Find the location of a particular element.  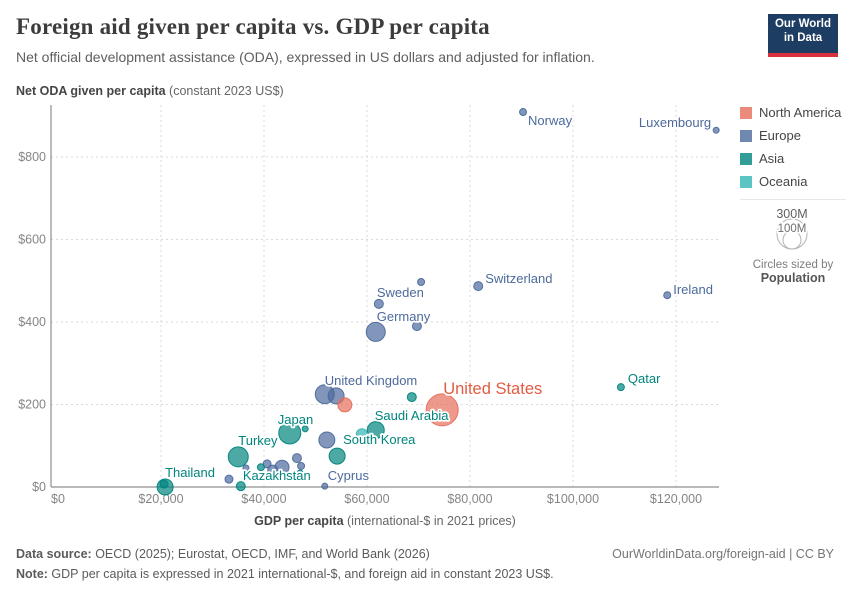

data-point-south-korea is located at coordinates (337, 456).